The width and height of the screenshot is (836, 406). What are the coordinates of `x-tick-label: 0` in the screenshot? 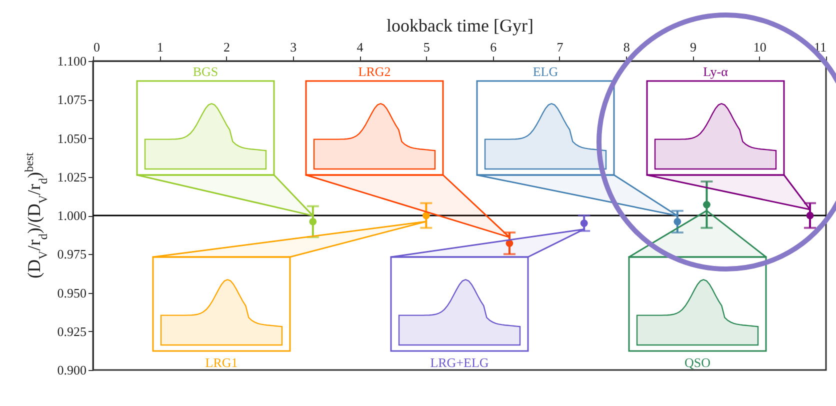 It's located at (97, 47).